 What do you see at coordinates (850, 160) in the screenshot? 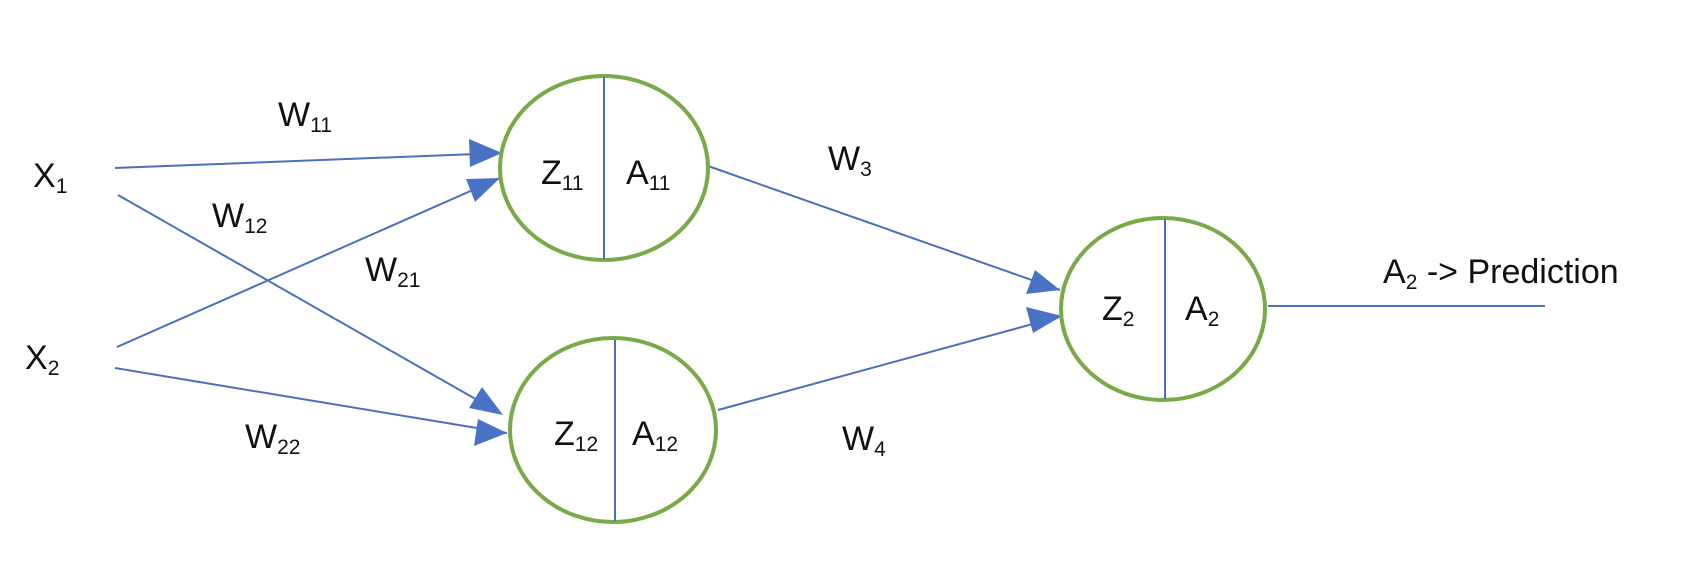
I see `weight-w3-label: W3` at bounding box center [850, 160].